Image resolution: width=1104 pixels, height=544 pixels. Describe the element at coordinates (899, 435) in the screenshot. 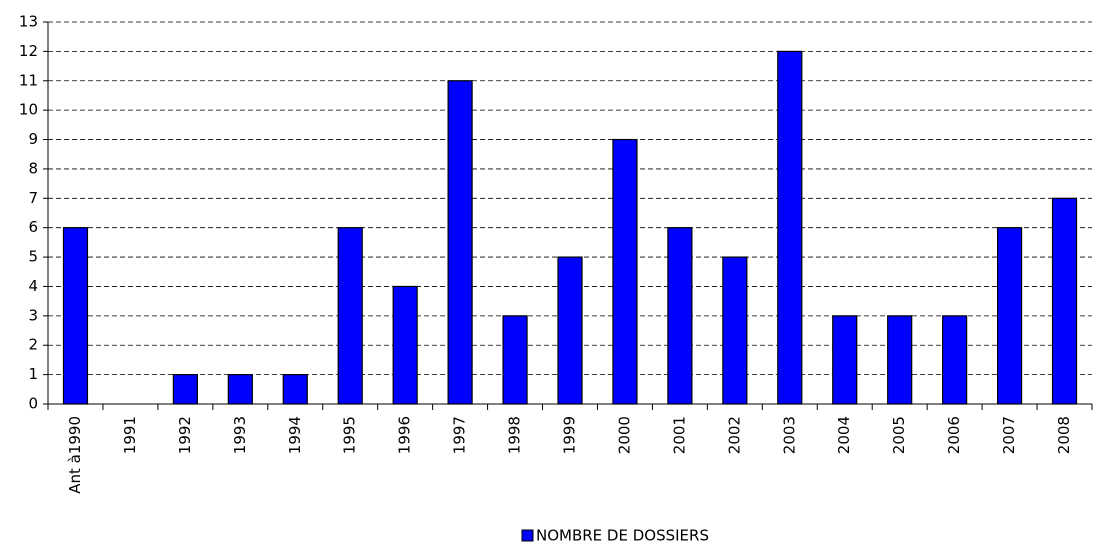

I see `x-tick-label: 2005` at that location.